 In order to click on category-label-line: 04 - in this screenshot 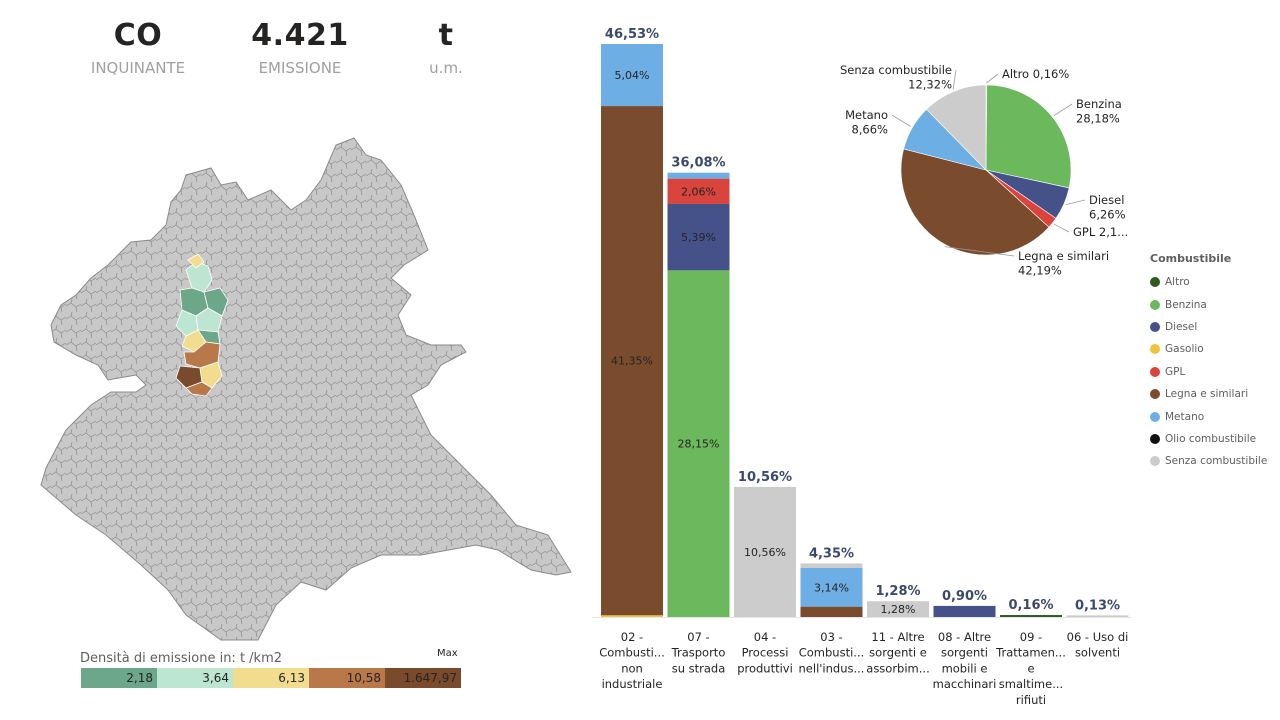, I will do `click(765, 637)`.